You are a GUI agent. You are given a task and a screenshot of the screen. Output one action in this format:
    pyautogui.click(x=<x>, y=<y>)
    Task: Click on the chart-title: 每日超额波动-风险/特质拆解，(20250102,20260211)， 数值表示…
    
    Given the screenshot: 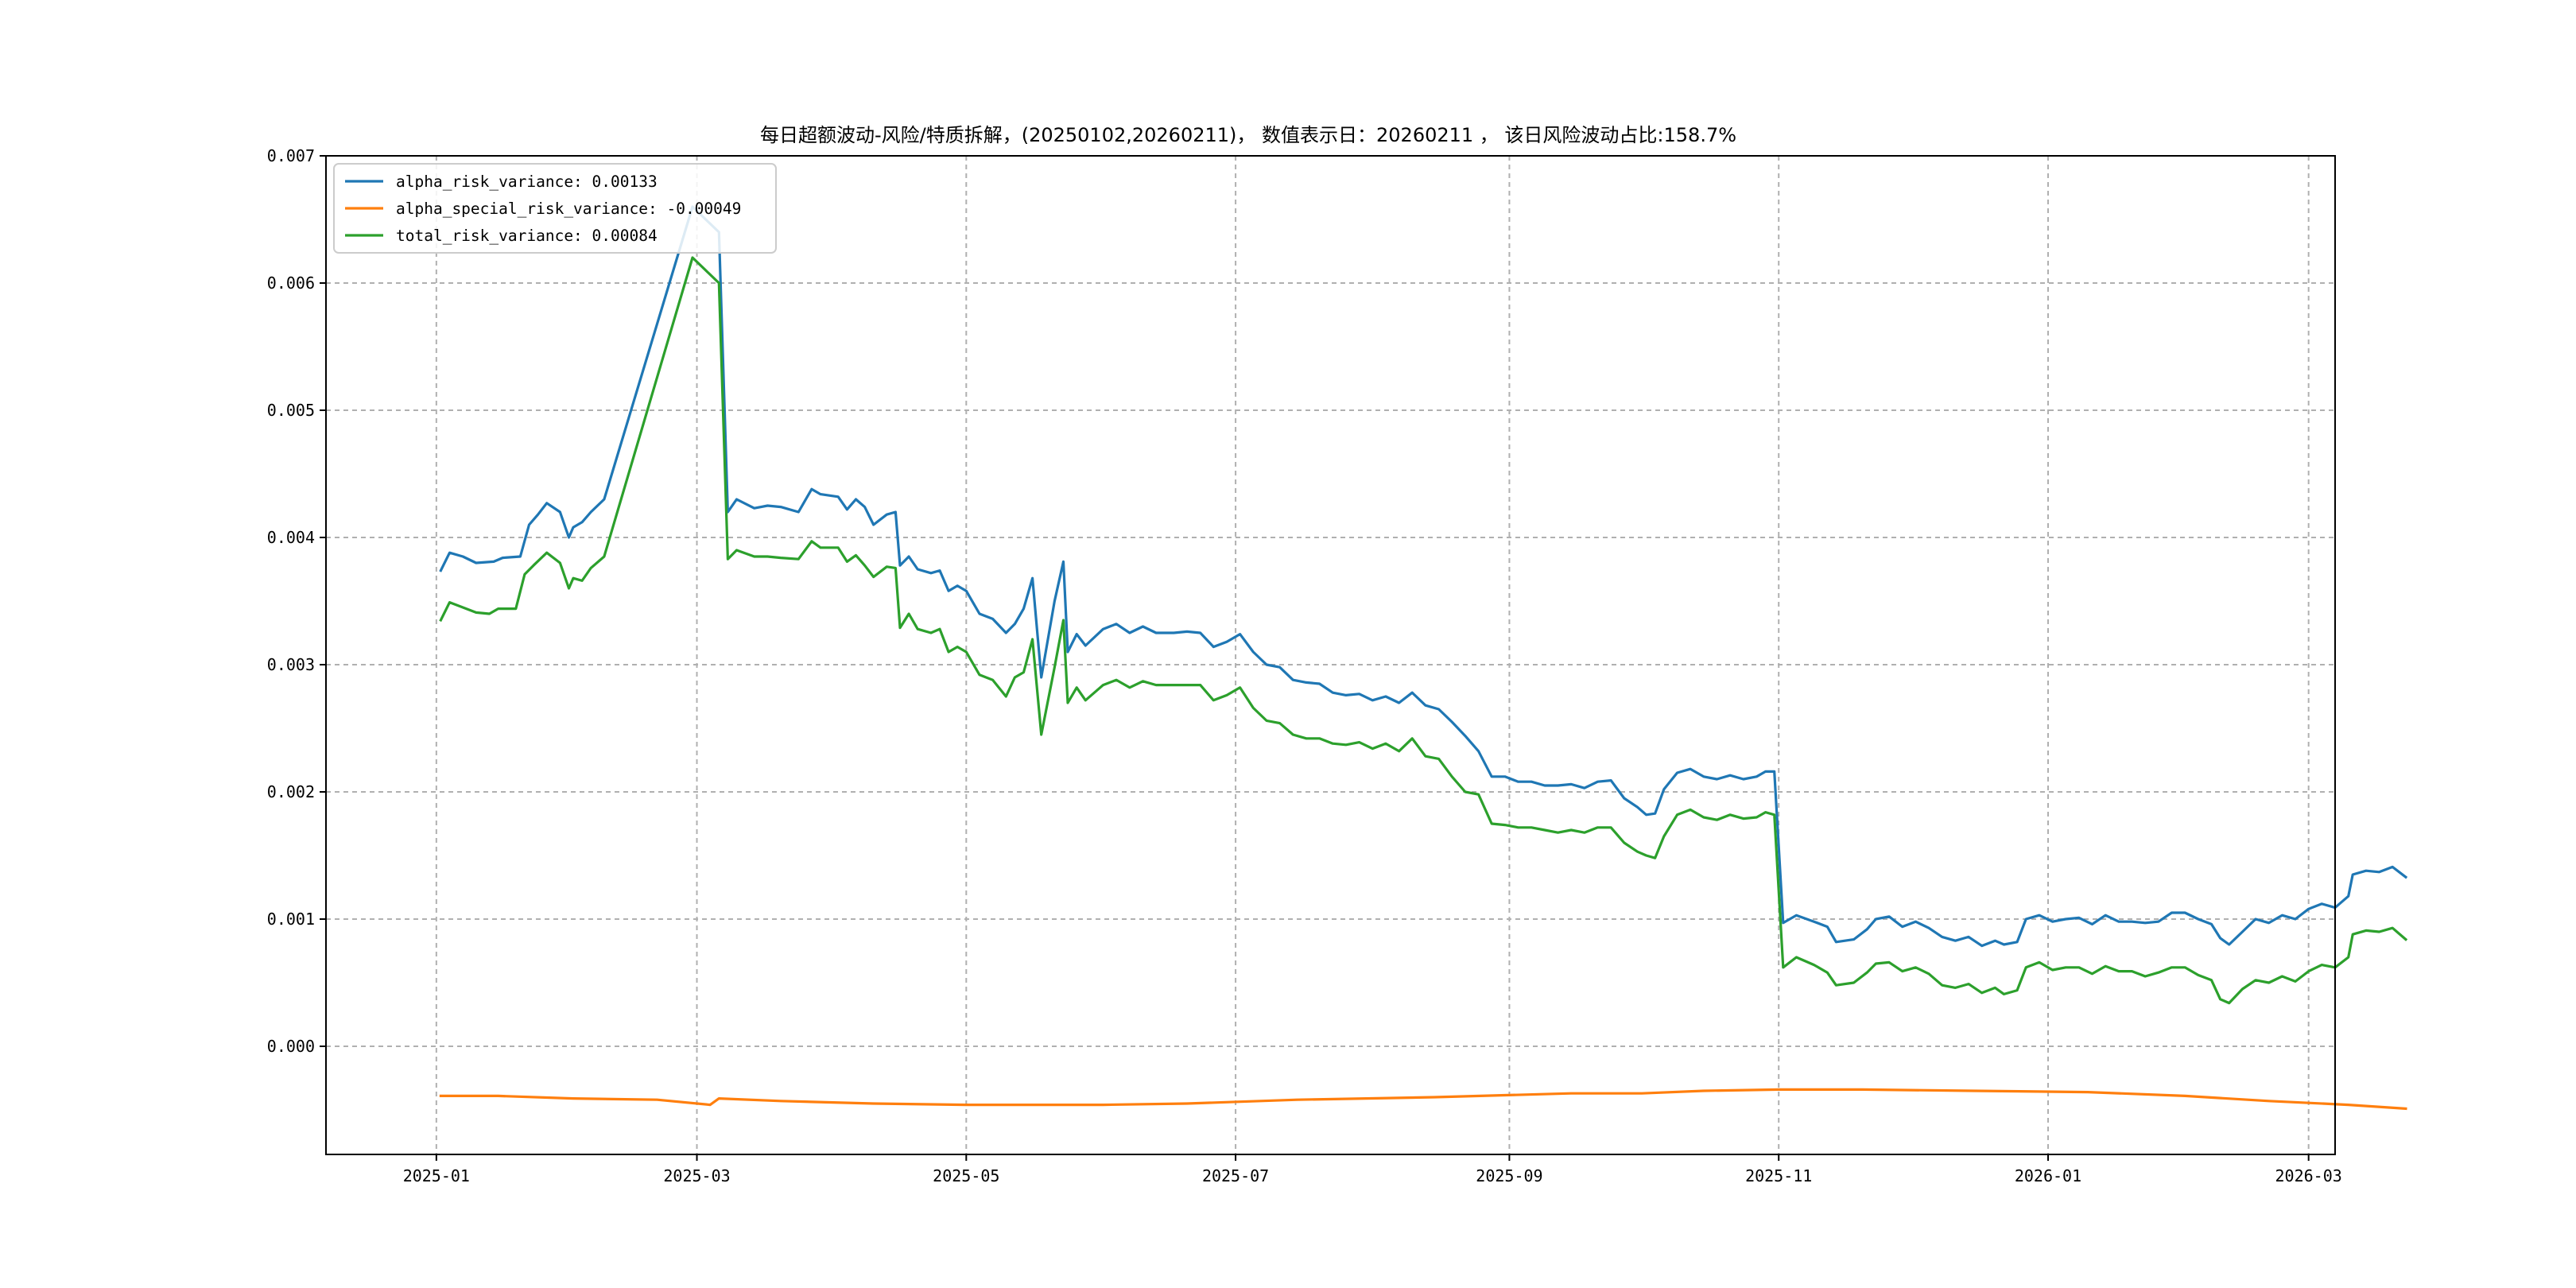 What is the action you would take?
    pyautogui.click(x=1248, y=135)
    